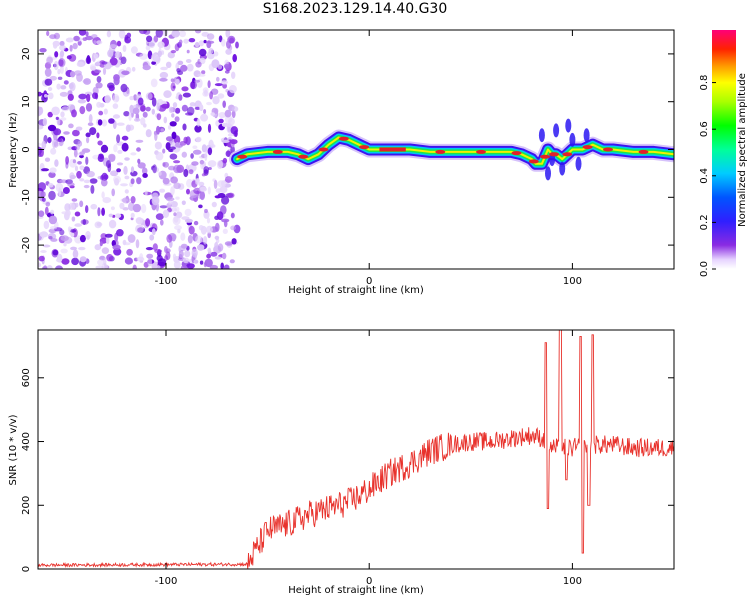 This screenshot has width=750, height=600. I want to click on y-tick-label: 400, so click(26, 441).